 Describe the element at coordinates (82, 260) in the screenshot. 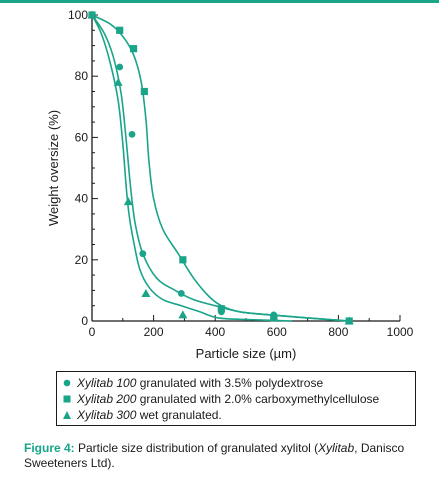

I see `y-tick-label: 20` at that location.